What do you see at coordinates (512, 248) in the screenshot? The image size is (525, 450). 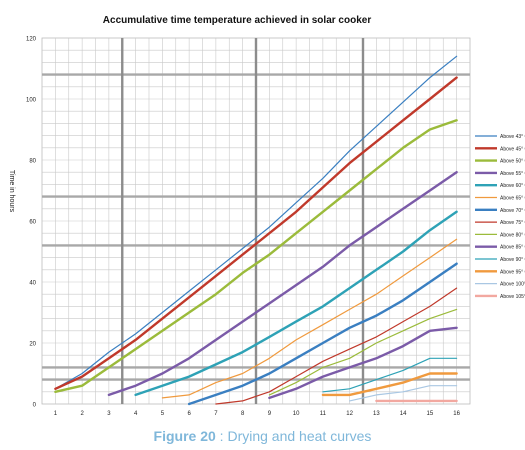 I see `legend-entry: Above 85° C` at bounding box center [512, 248].